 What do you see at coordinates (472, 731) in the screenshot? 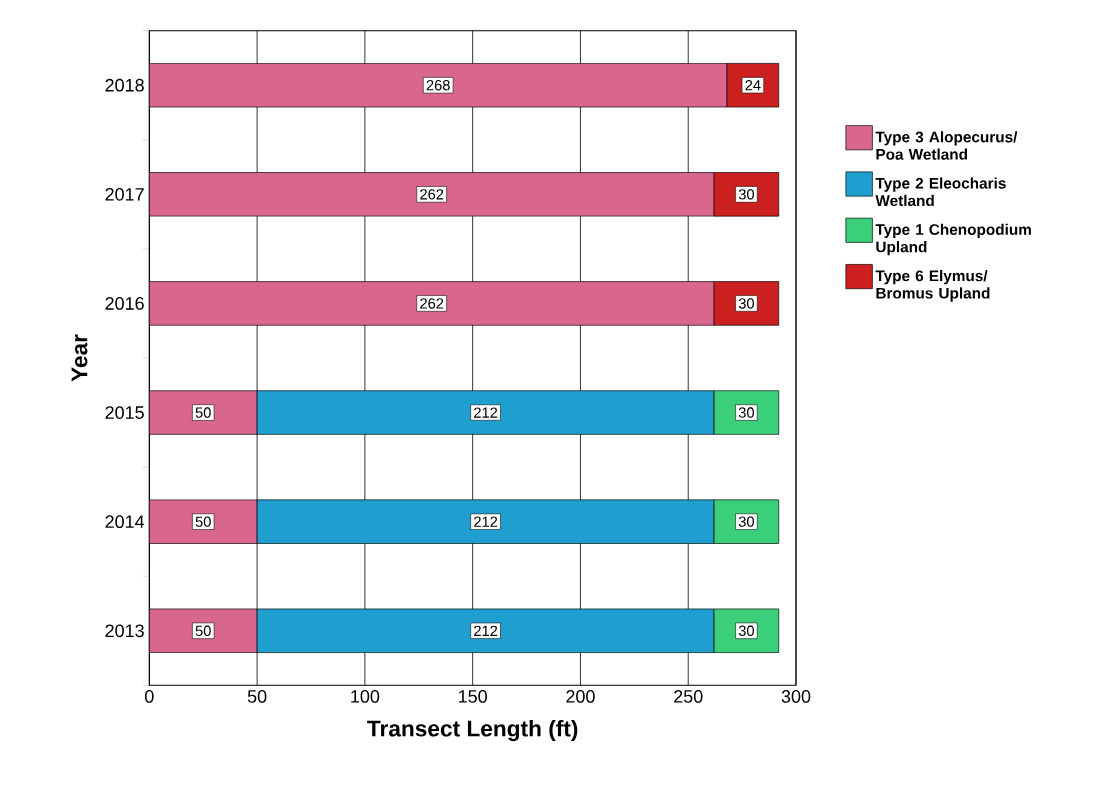
I see `x-axis-title: Transect Length (ft)` at bounding box center [472, 731].